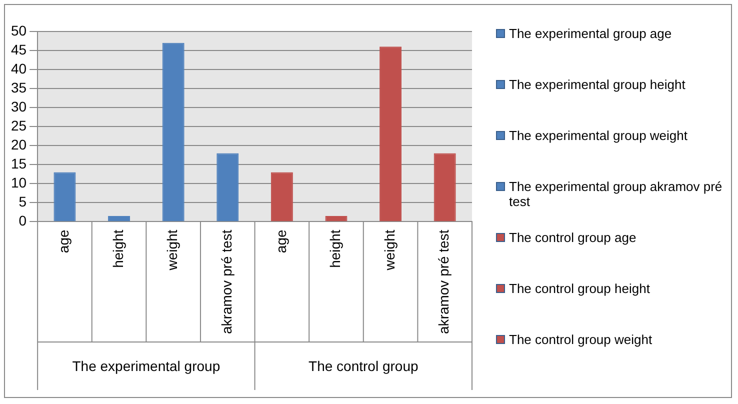 This screenshot has width=738, height=404. Describe the element at coordinates (22, 220) in the screenshot. I see `y-tick-label: 0` at that location.